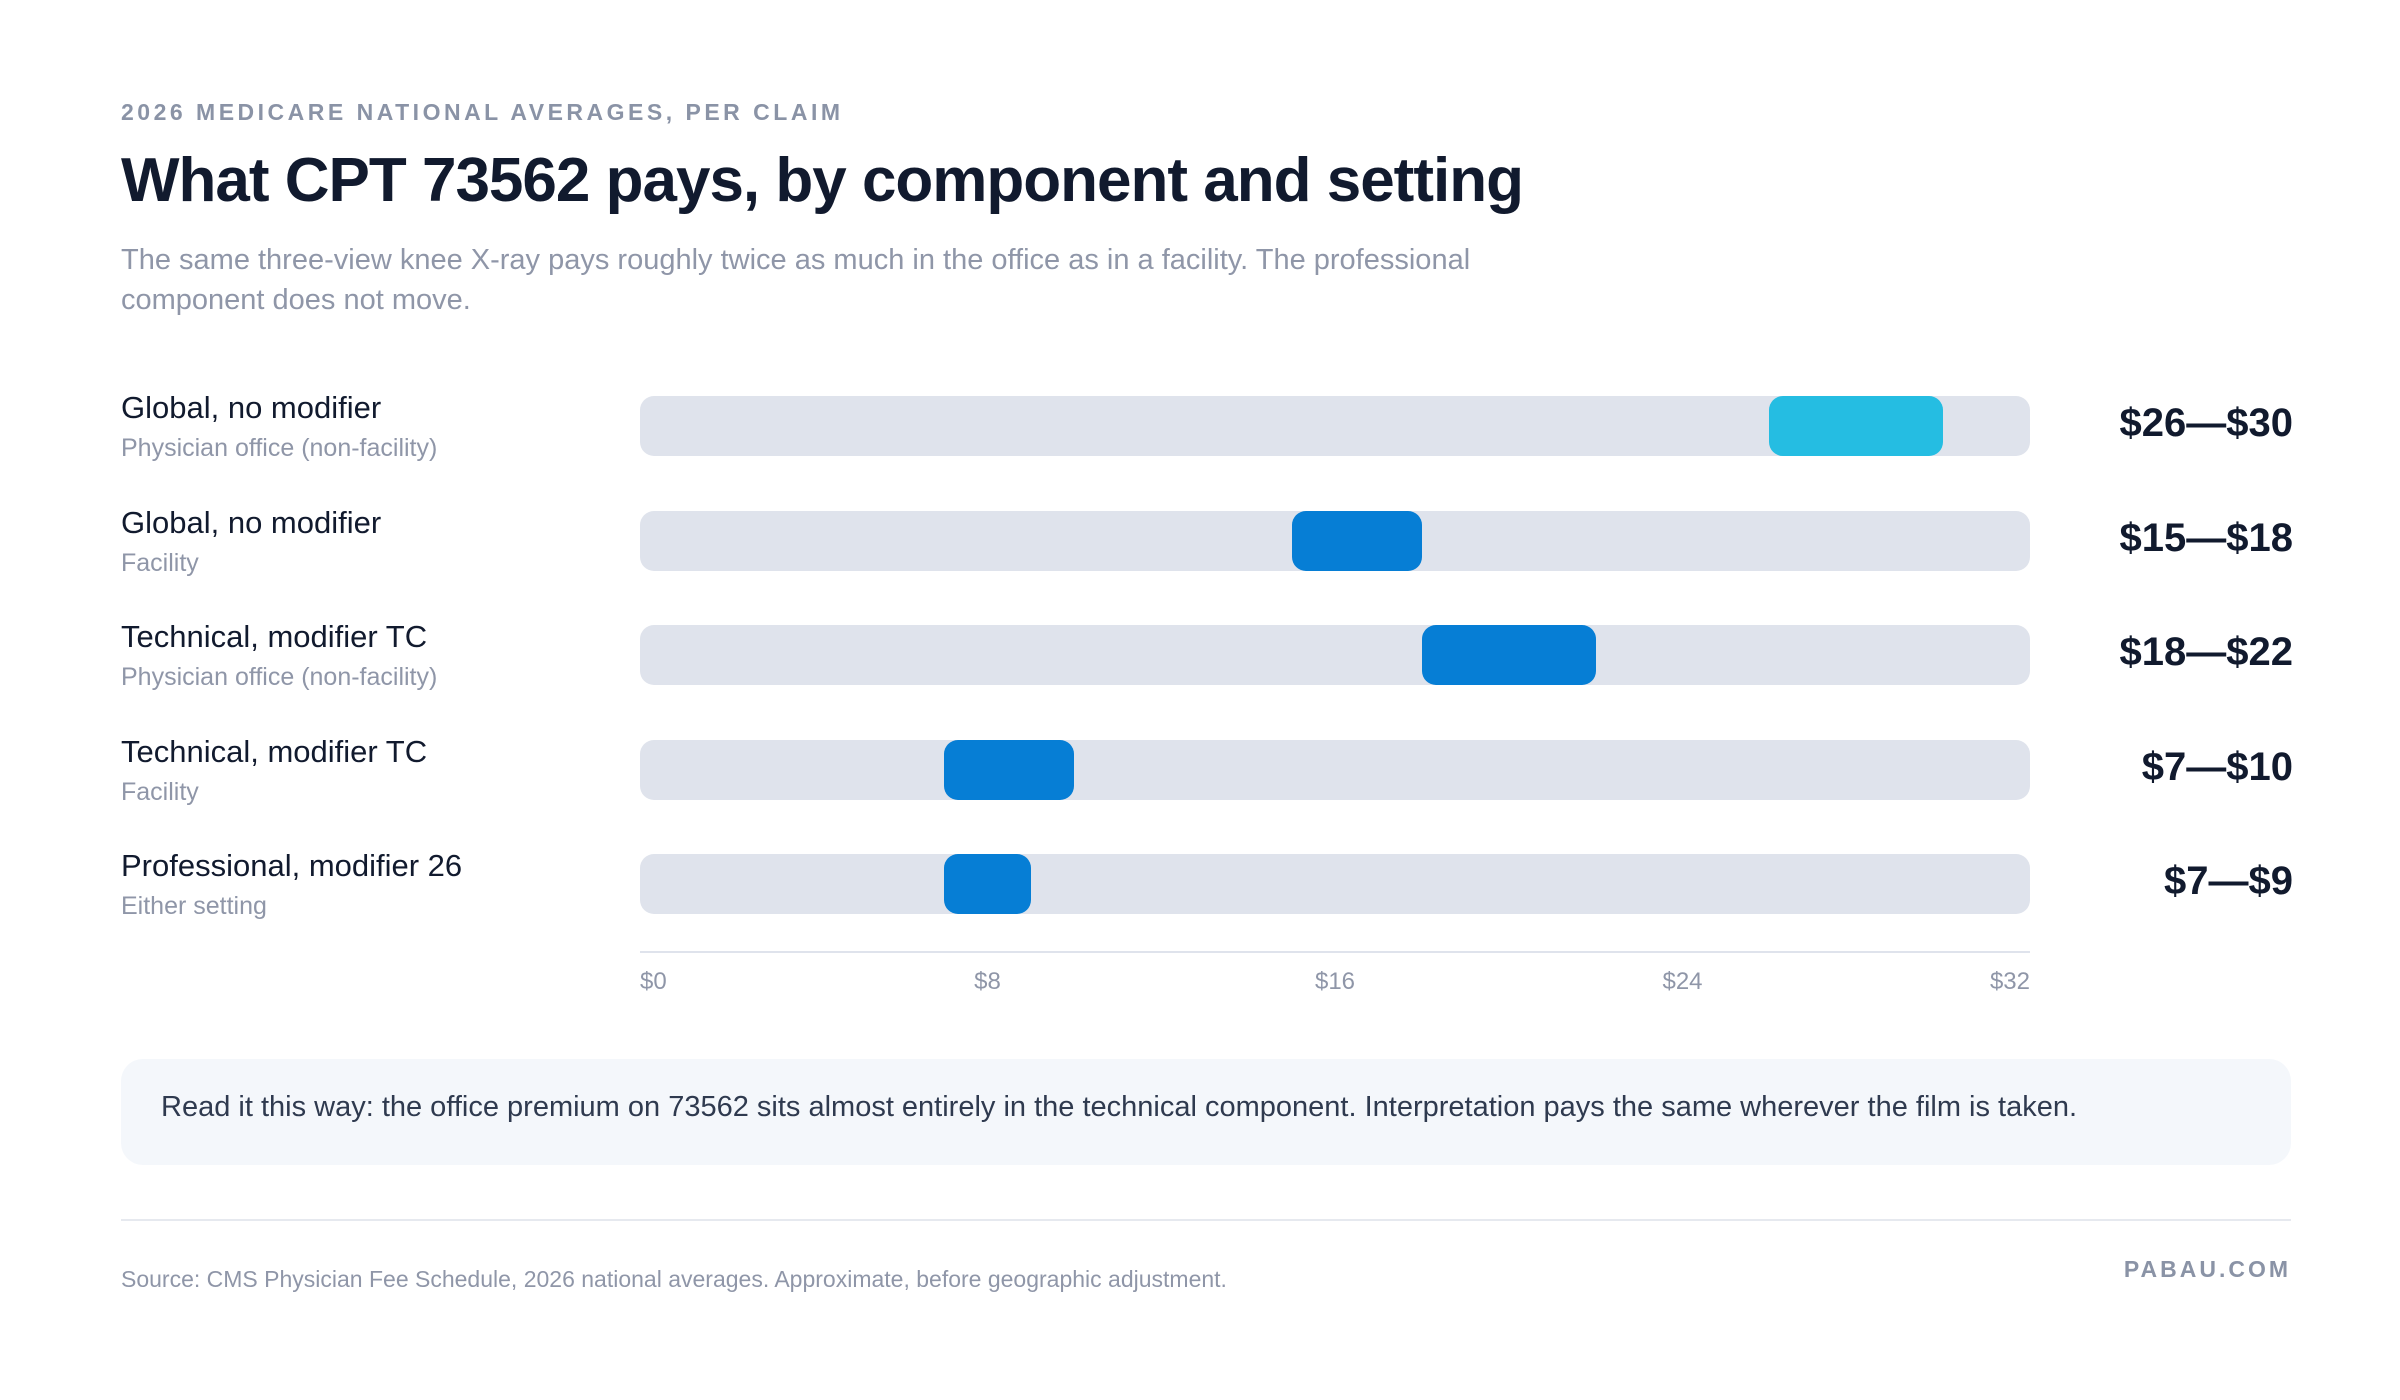 The height and width of the screenshot is (1400, 2400). What do you see at coordinates (1682, 981) in the screenshot?
I see `x-tick-label: $24` at bounding box center [1682, 981].